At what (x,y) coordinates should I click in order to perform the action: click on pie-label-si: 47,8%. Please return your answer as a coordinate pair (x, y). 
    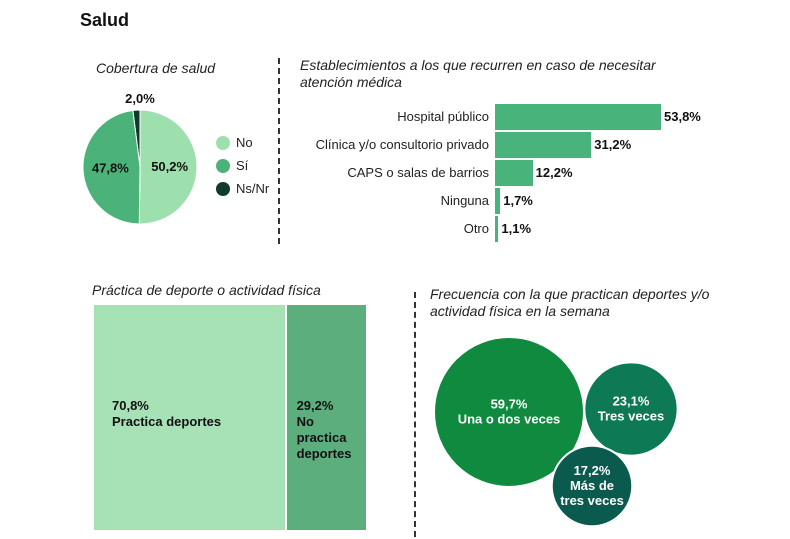
    Looking at the image, I should click on (110, 168).